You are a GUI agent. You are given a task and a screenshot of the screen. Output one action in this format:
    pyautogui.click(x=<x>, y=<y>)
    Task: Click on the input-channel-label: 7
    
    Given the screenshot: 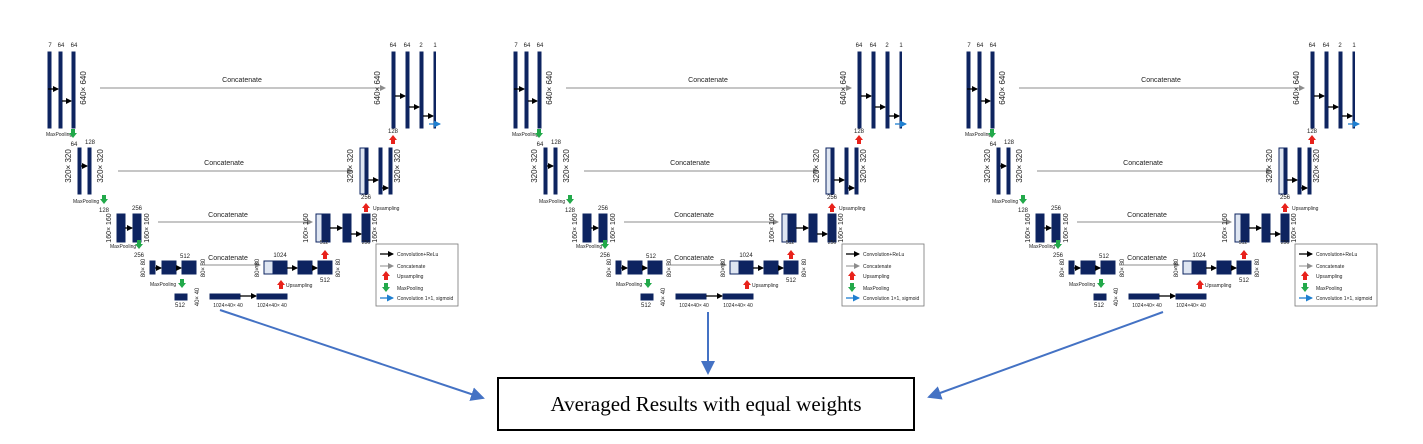 What is the action you would take?
    pyautogui.click(x=969, y=46)
    